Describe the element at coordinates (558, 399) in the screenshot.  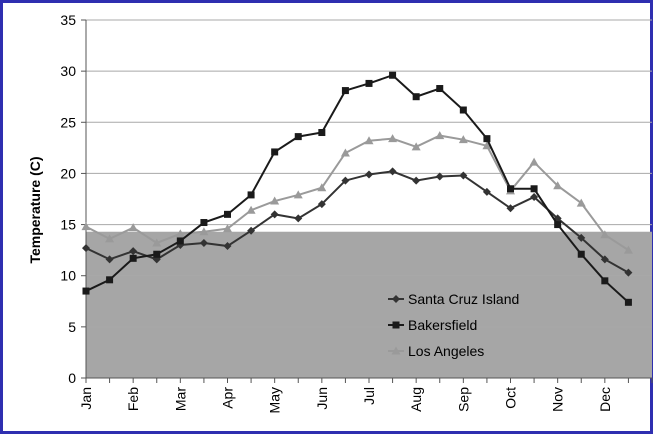
I see `x-tick-label: Nov` at that location.